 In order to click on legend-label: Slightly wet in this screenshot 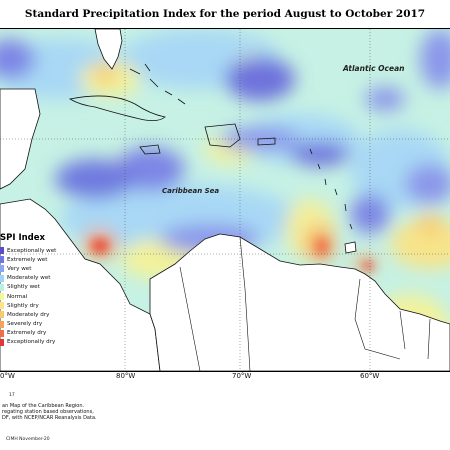, I will do `click(23, 287)`.